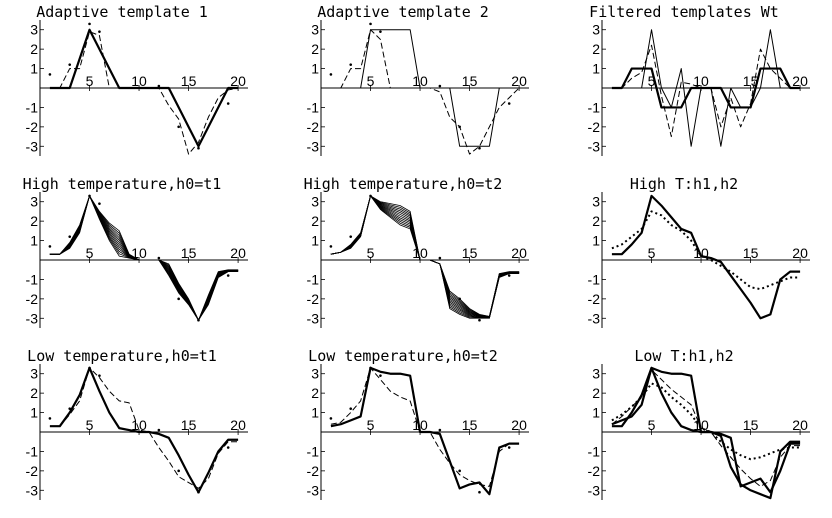 Image resolution: width=832 pixels, height=518 pixels. Describe the element at coordinates (122, 12) in the screenshot. I see `panel-title: Adaptive template 1` at that location.